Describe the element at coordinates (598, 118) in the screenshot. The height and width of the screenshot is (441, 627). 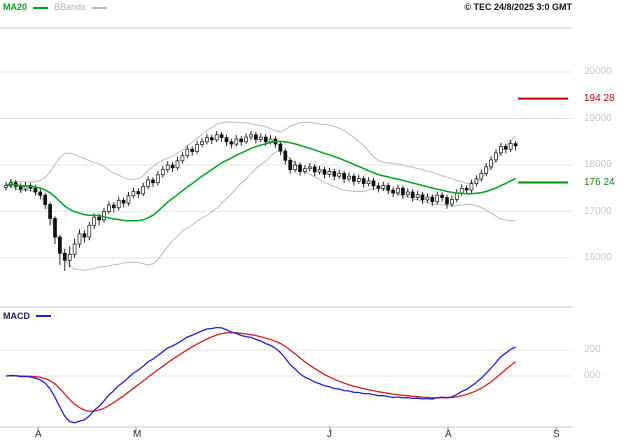
I see `price-axis-label: 19000` at that location.